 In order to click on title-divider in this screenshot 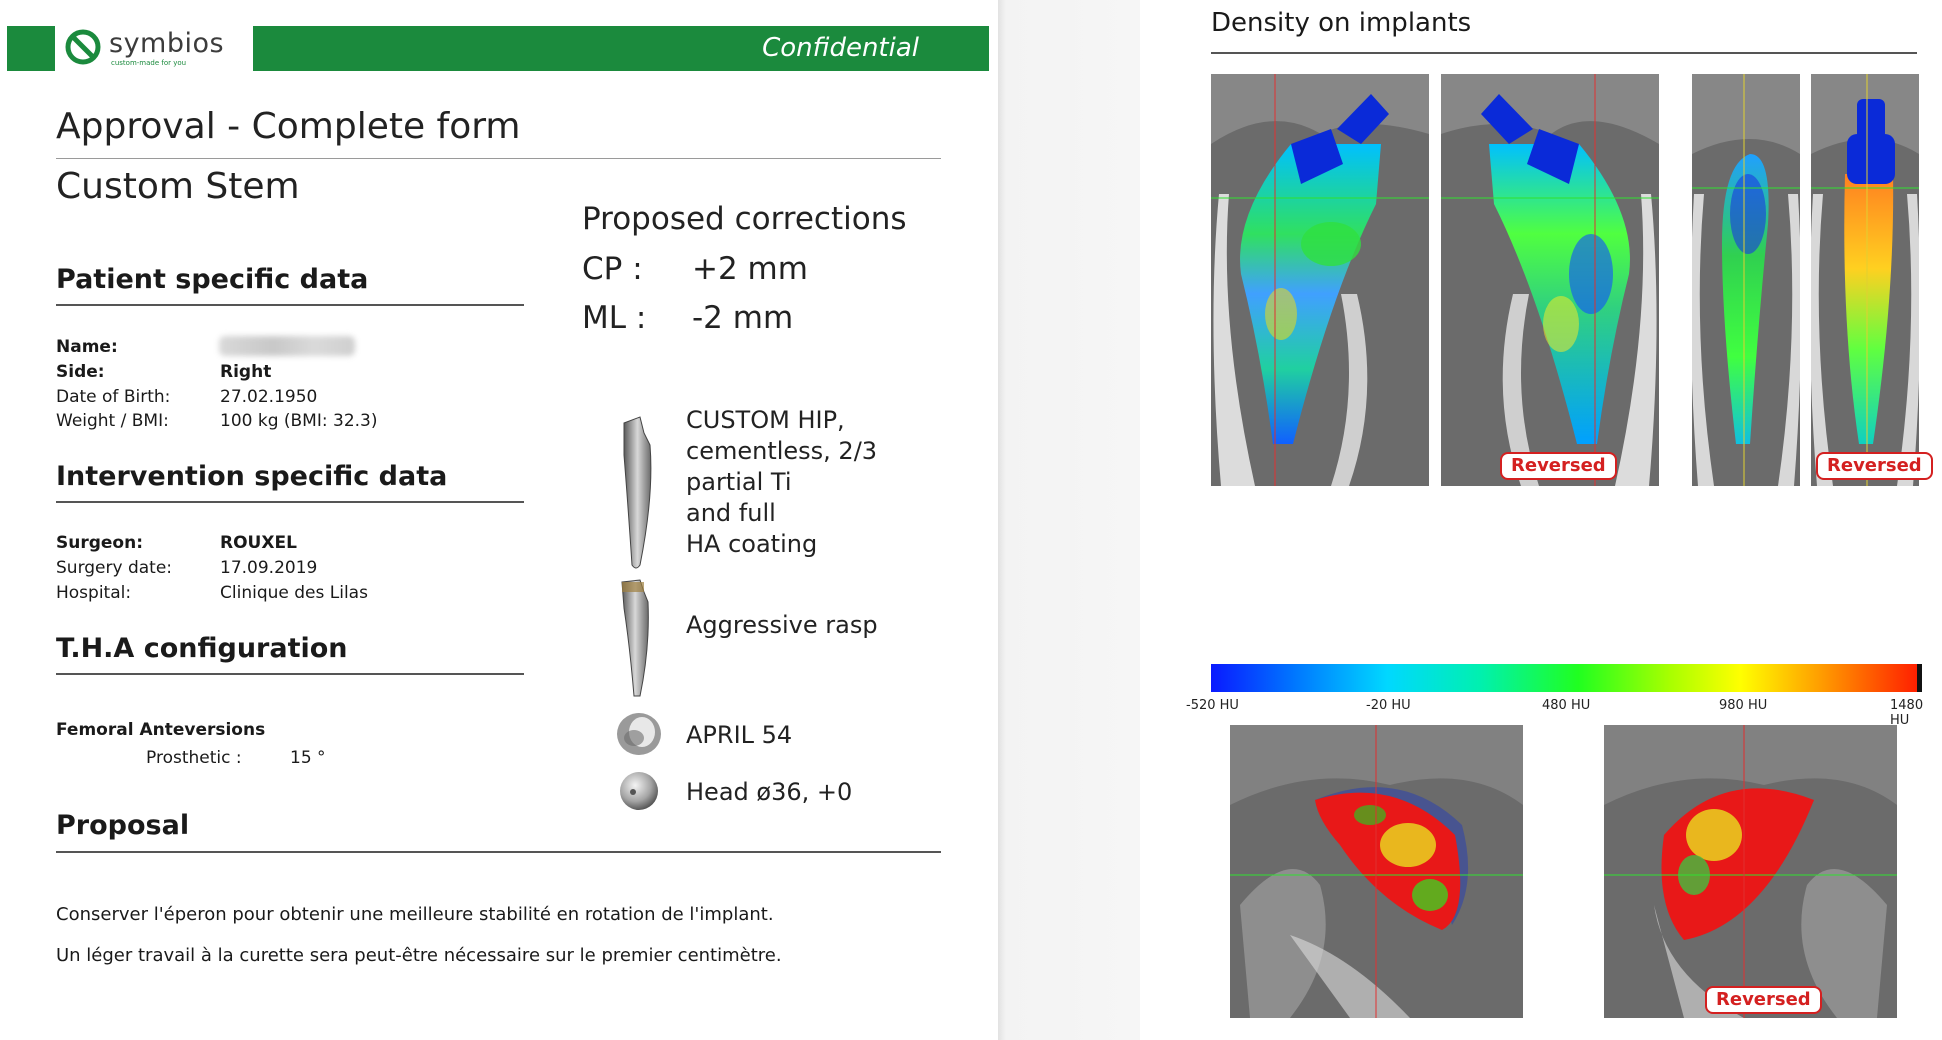, I will do `click(498, 158)`.